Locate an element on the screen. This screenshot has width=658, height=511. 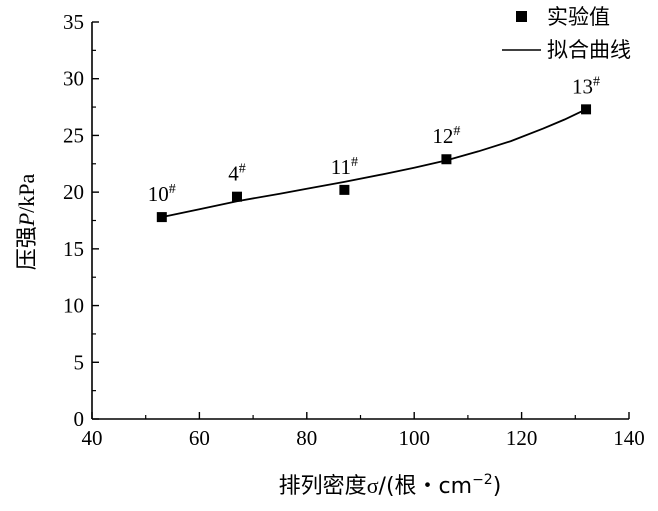
x-axis-title: 排列密度σ/(根・cm−2) is located at coordinates (390, 485).